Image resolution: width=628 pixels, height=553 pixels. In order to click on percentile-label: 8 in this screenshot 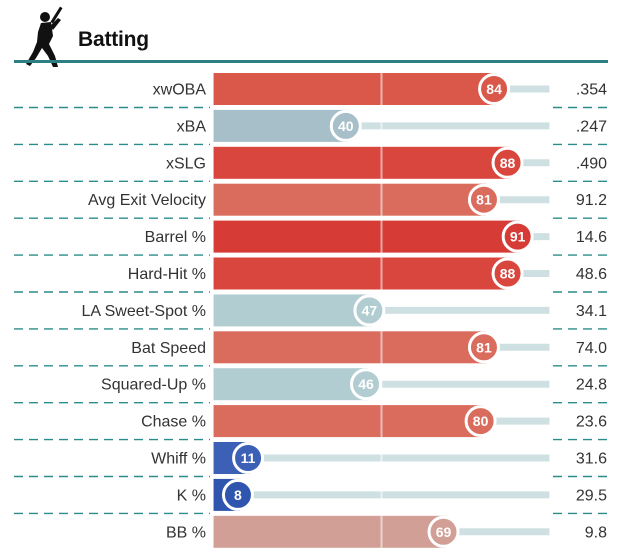, I will do `click(238, 495)`.